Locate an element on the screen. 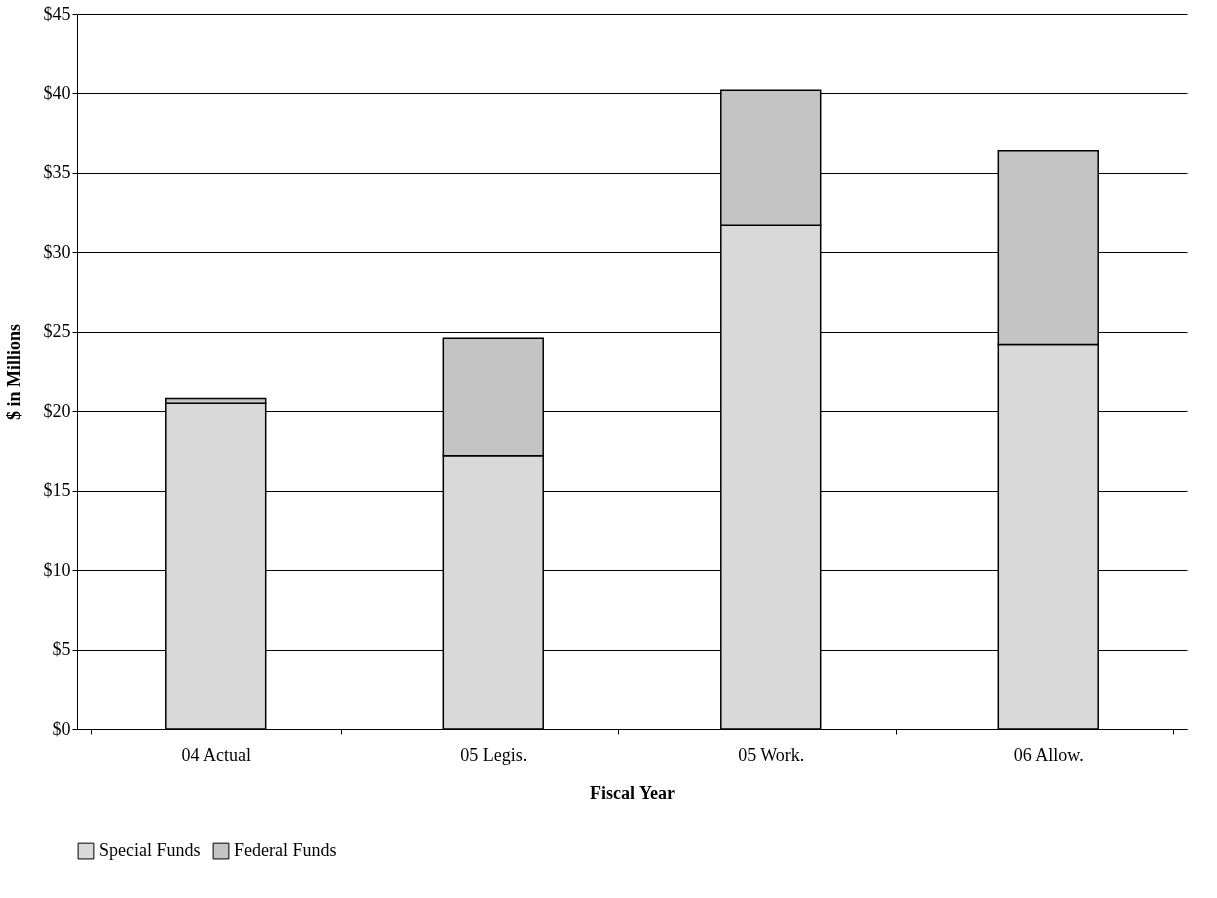 The height and width of the screenshot is (898, 1217). y-tick-label: $20 is located at coordinates (57, 410).